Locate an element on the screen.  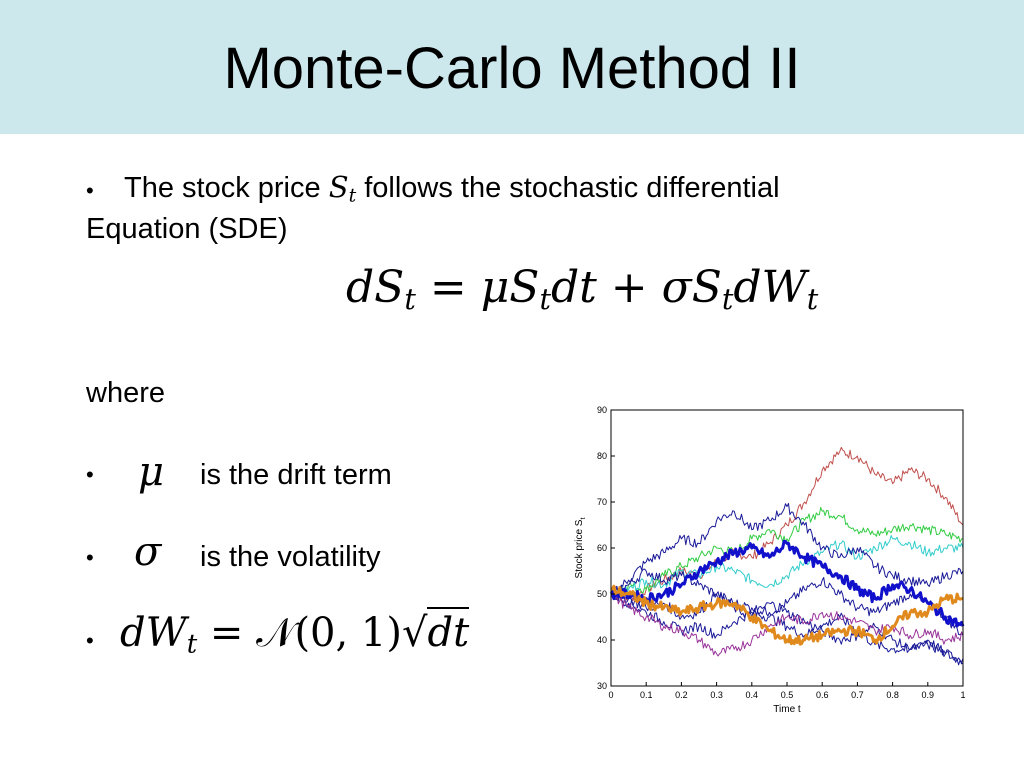
x-tick-label: 0 is located at coordinates (610, 695).